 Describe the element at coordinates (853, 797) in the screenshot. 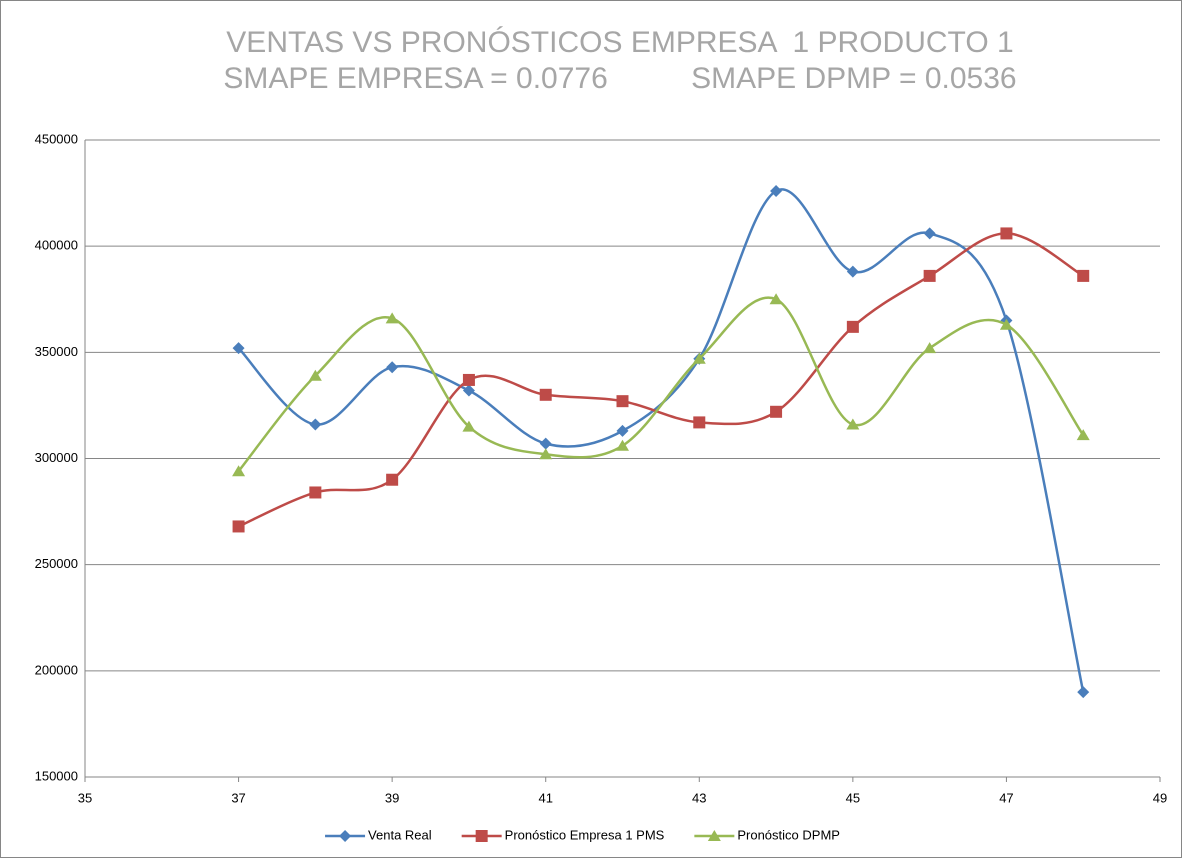

I see `x-tick-label: 45` at that location.